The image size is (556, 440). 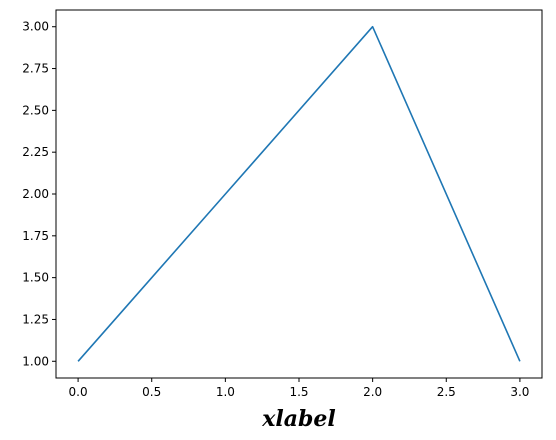 What do you see at coordinates (35, 110) in the screenshot?
I see `y-tick-label: 2.50` at bounding box center [35, 110].